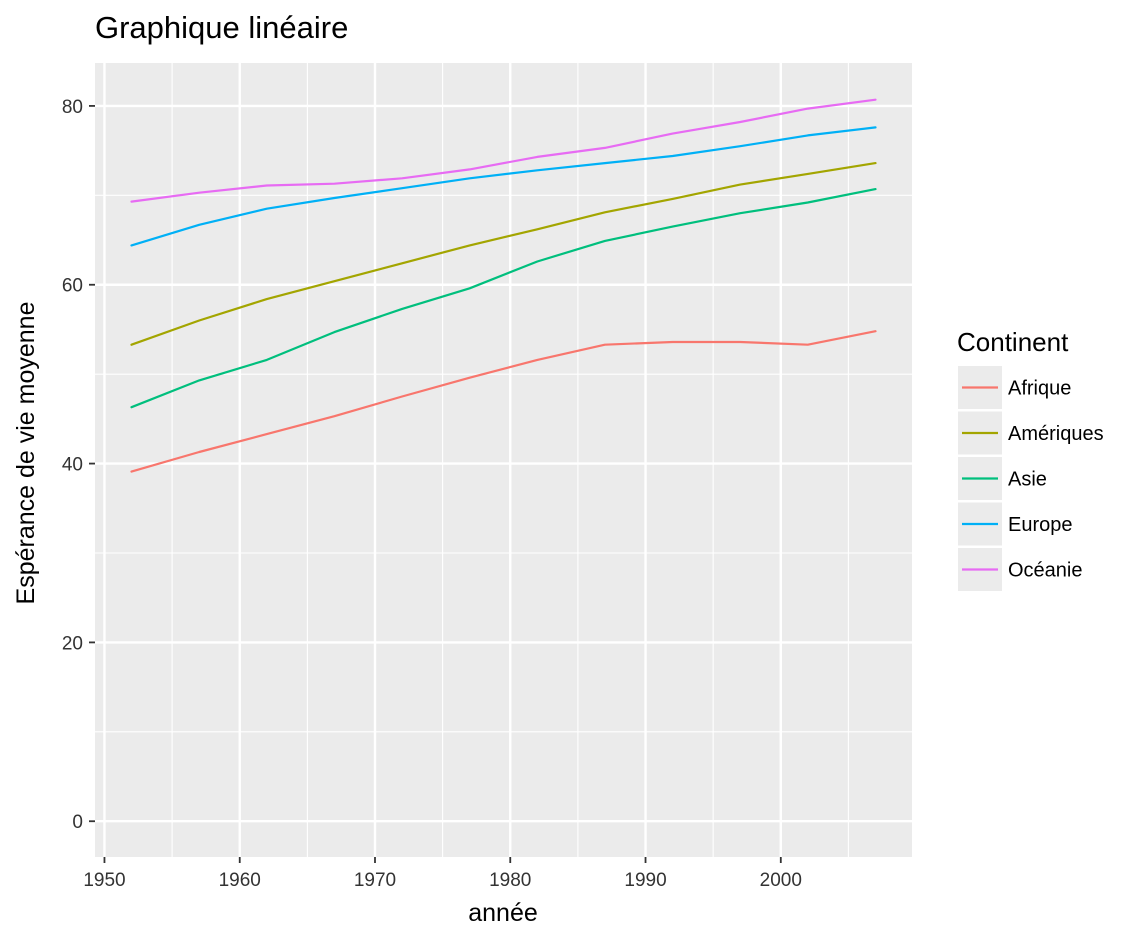 This screenshot has width=1133, height=944. I want to click on legend-item: Océanie, so click(1020, 569).